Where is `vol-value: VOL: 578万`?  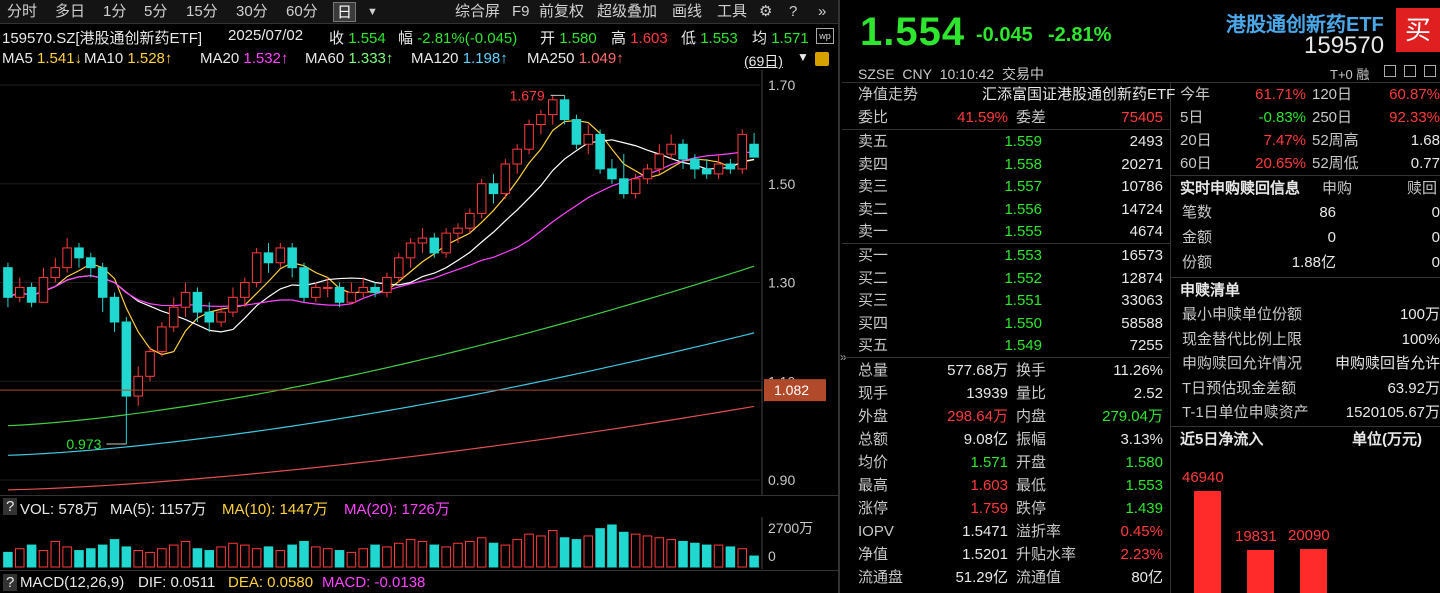
vol-value: VOL: 578万 is located at coordinates (59, 509).